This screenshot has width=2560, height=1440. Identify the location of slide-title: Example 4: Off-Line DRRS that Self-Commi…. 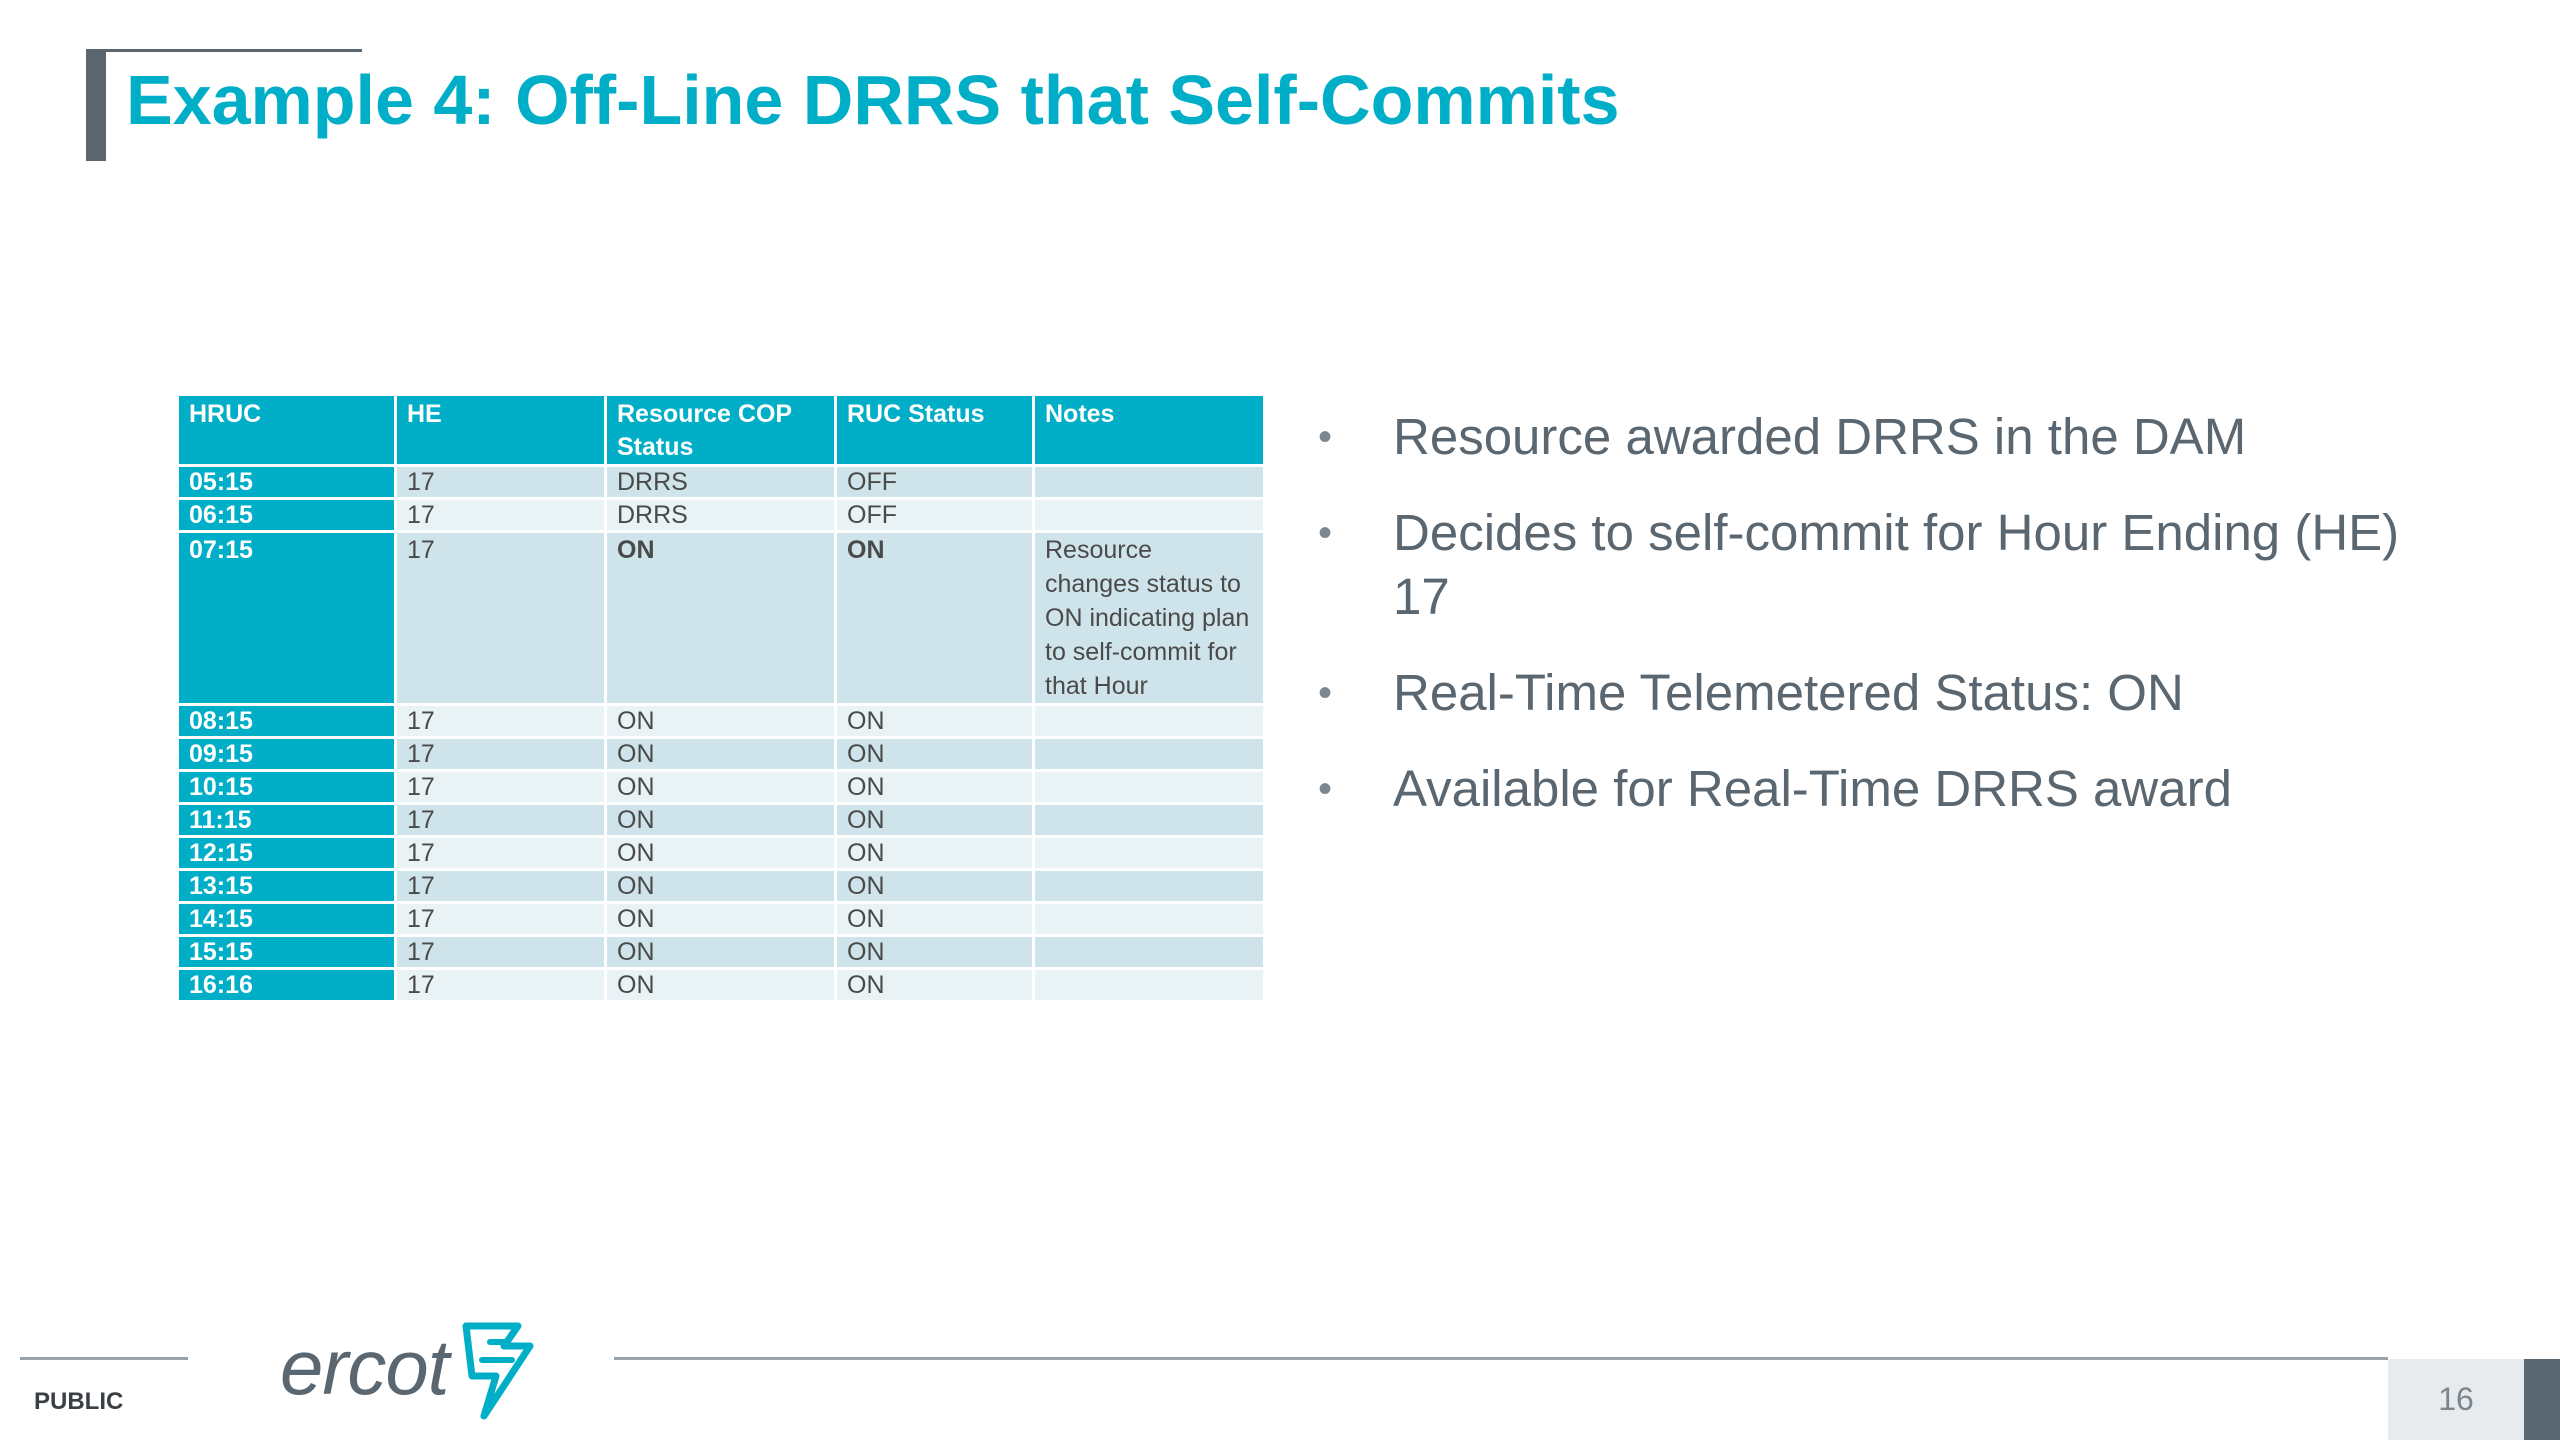
(873, 100).